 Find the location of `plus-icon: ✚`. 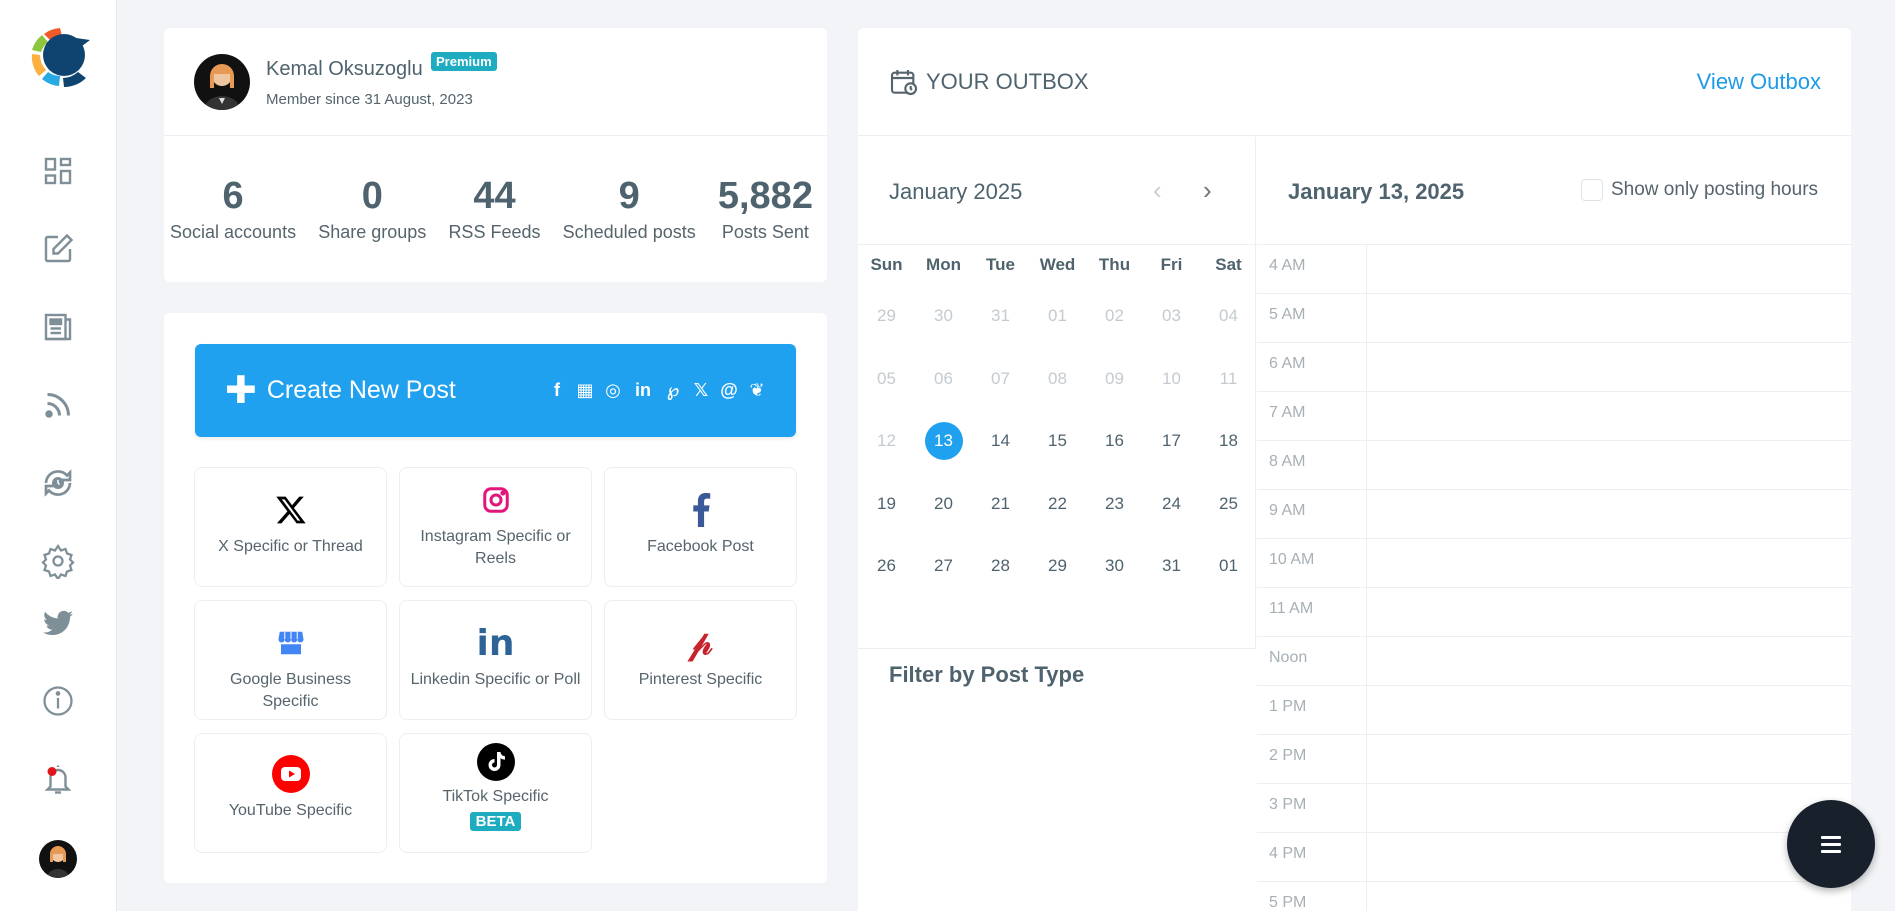

plus-icon: ✚ is located at coordinates (241, 390).